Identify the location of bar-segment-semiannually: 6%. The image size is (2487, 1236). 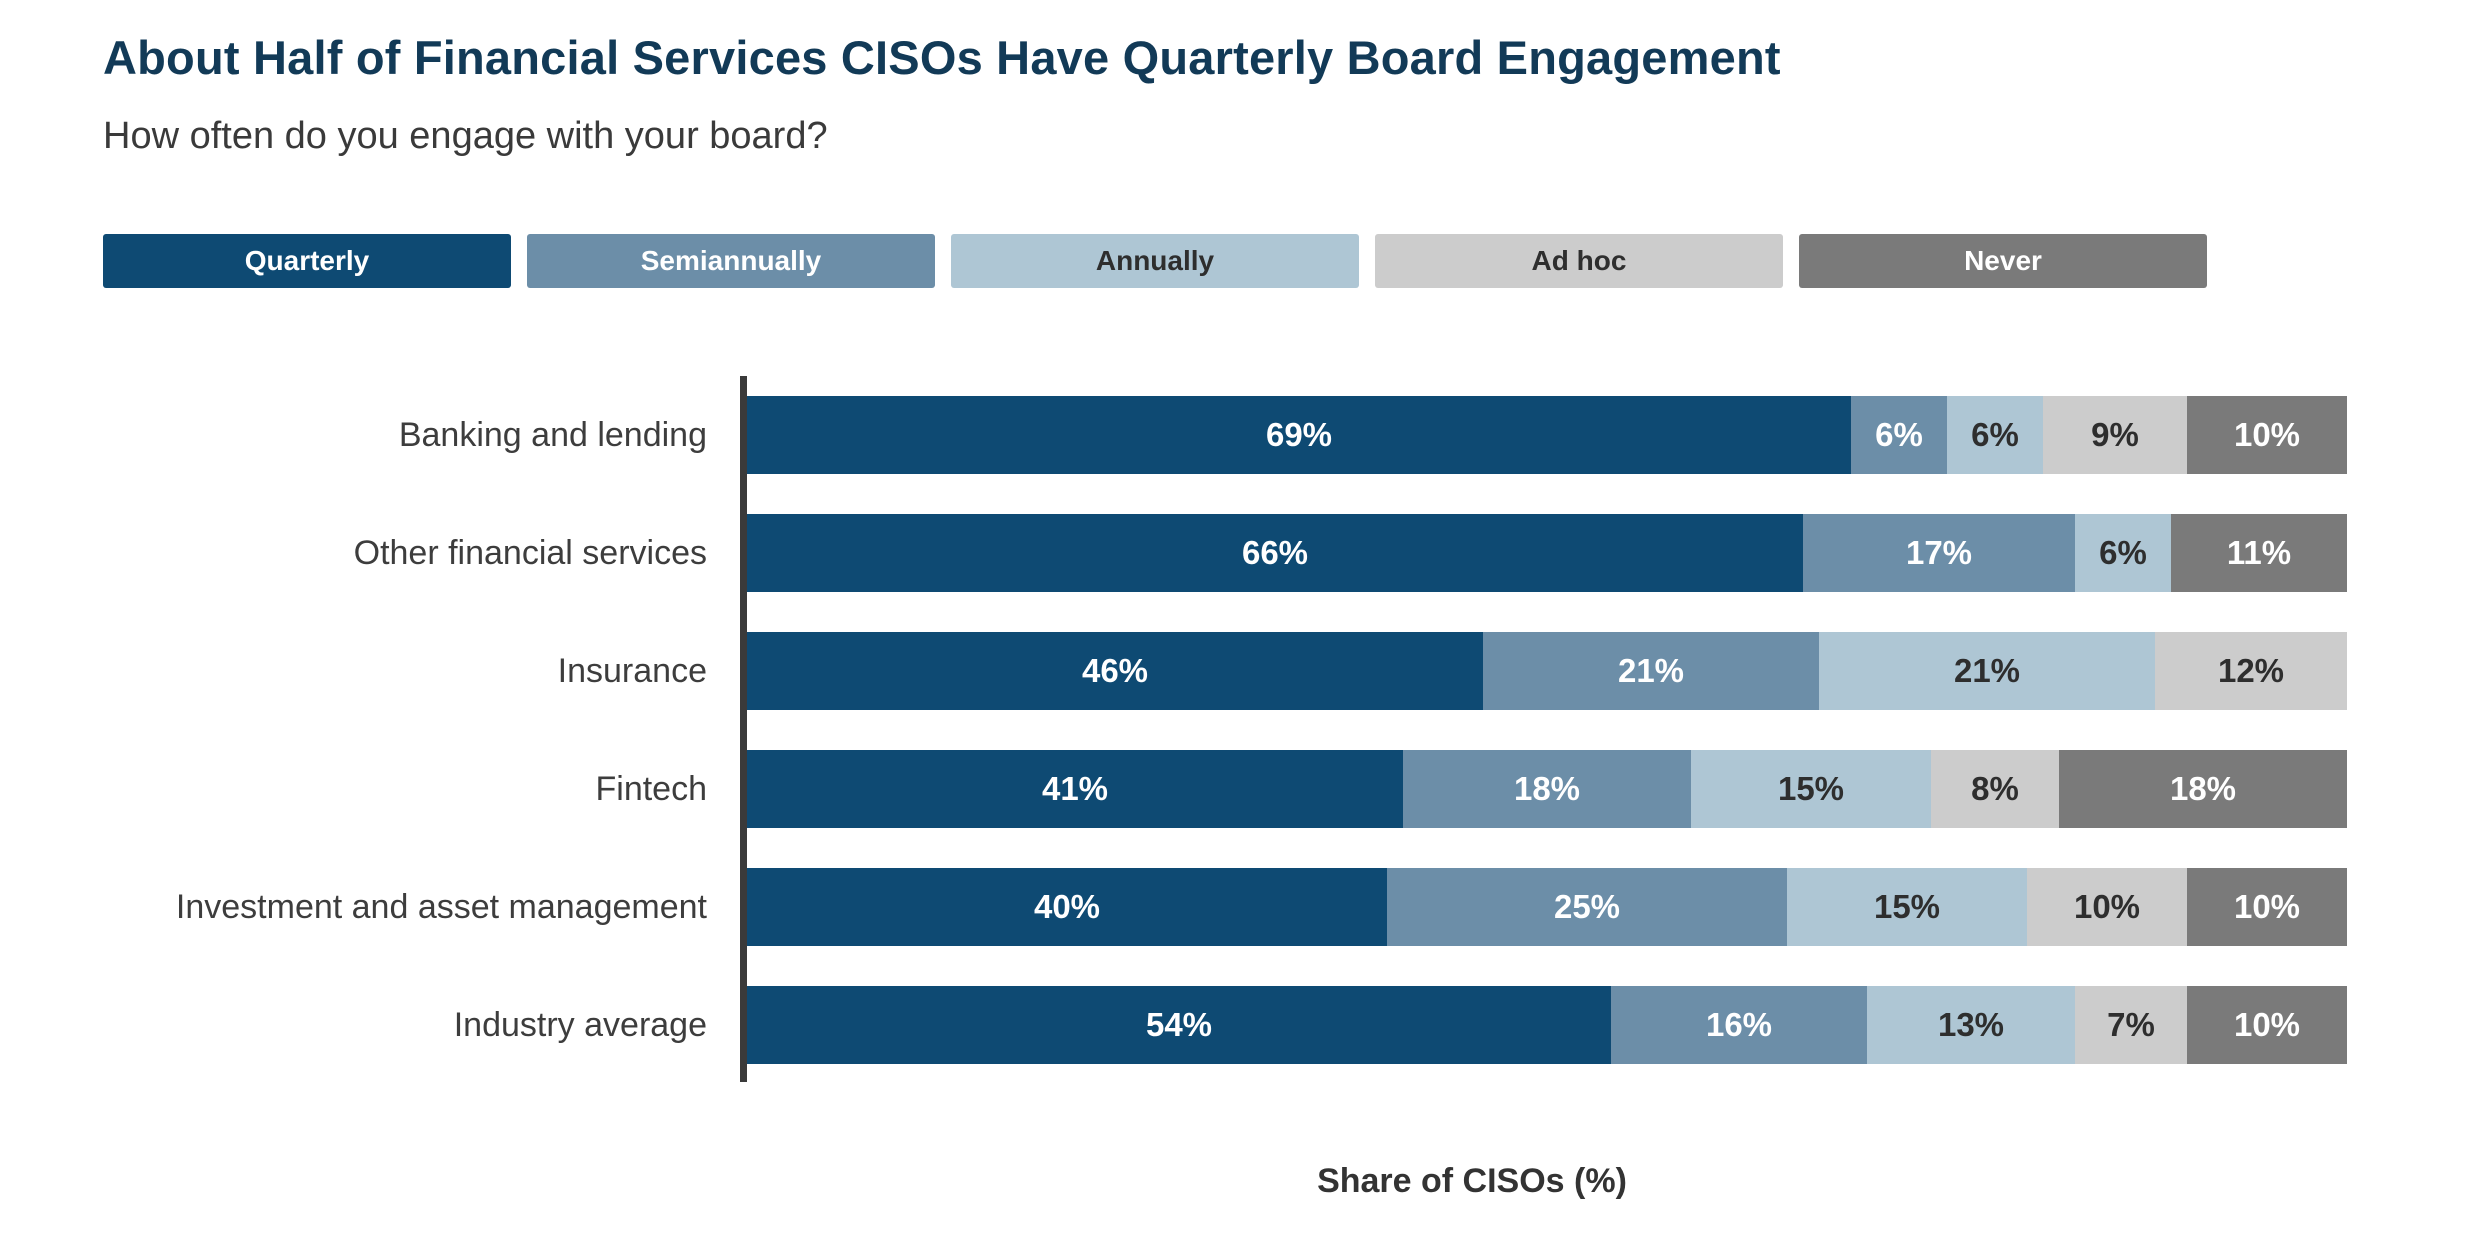
(1899, 435).